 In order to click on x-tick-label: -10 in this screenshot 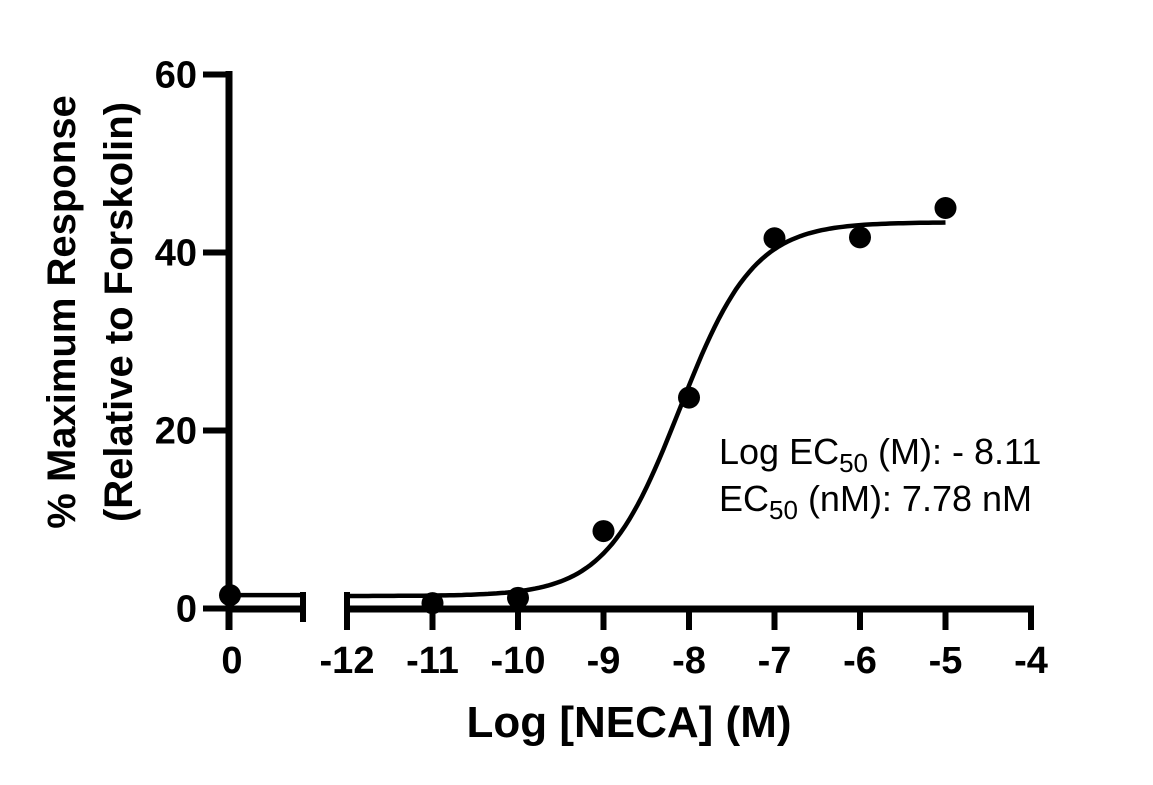, I will do `click(518, 661)`.